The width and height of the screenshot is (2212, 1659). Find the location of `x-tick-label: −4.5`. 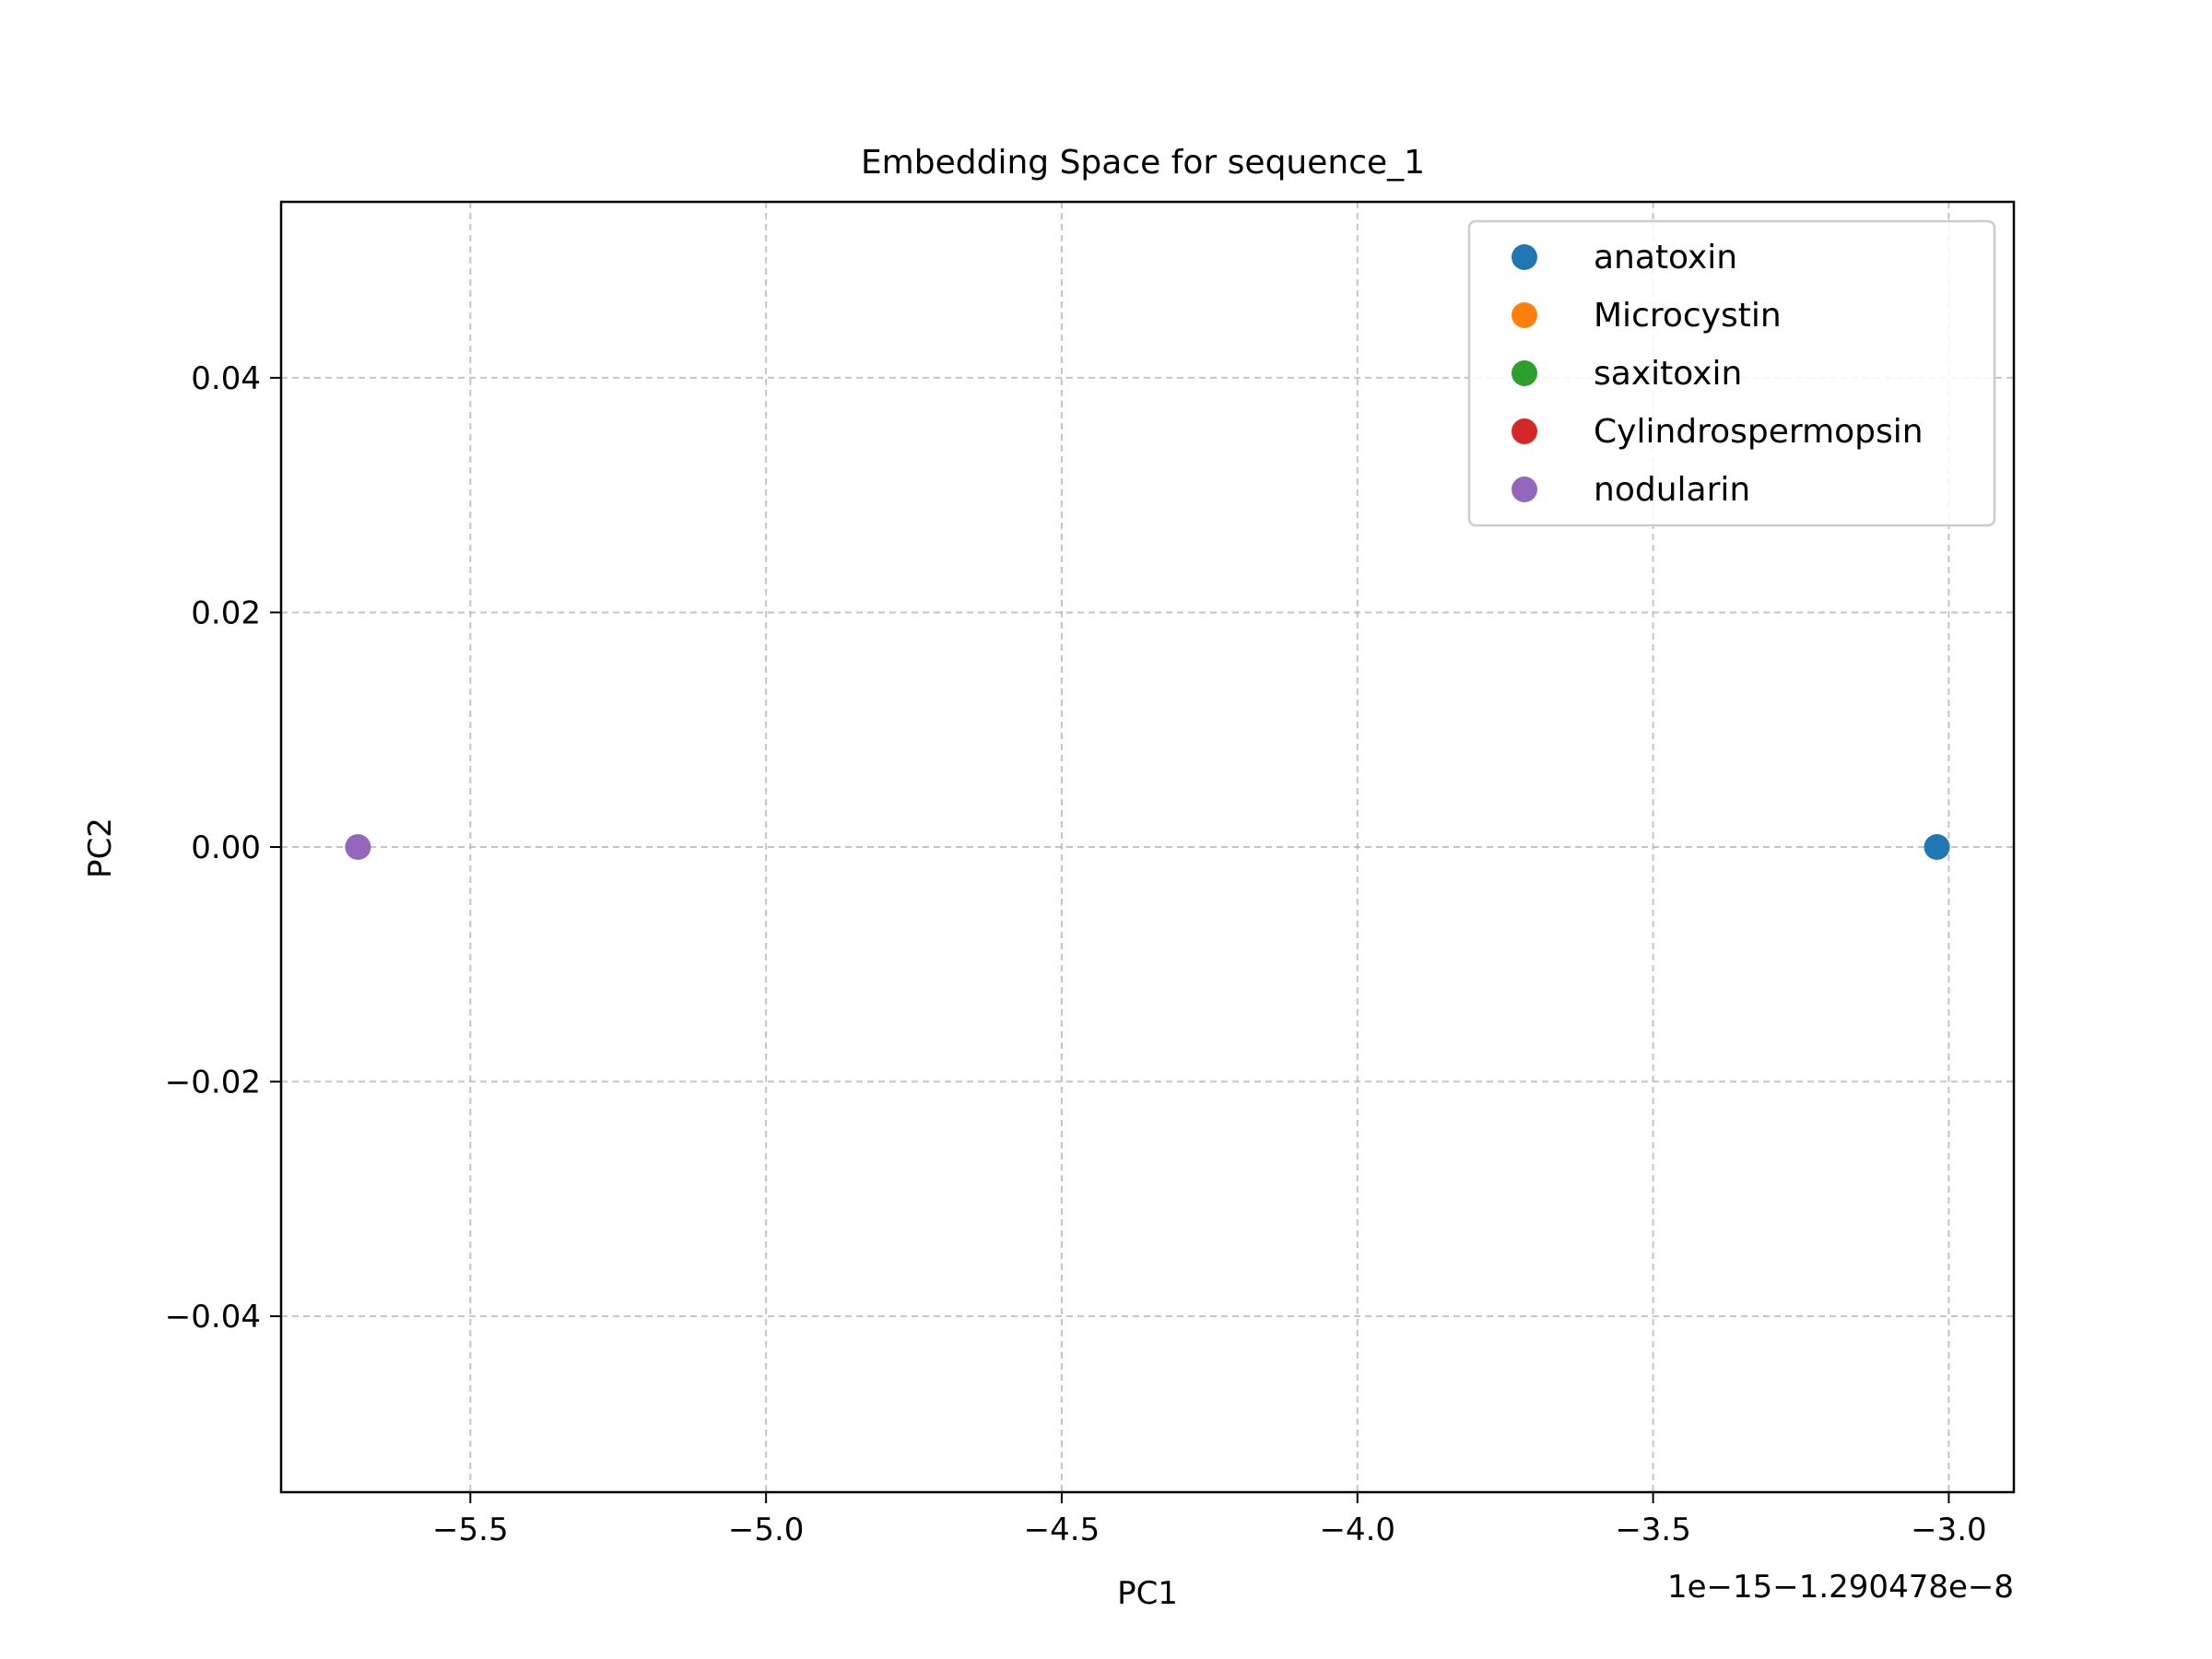

x-tick-label: −4.5 is located at coordinates (1062, 1530).